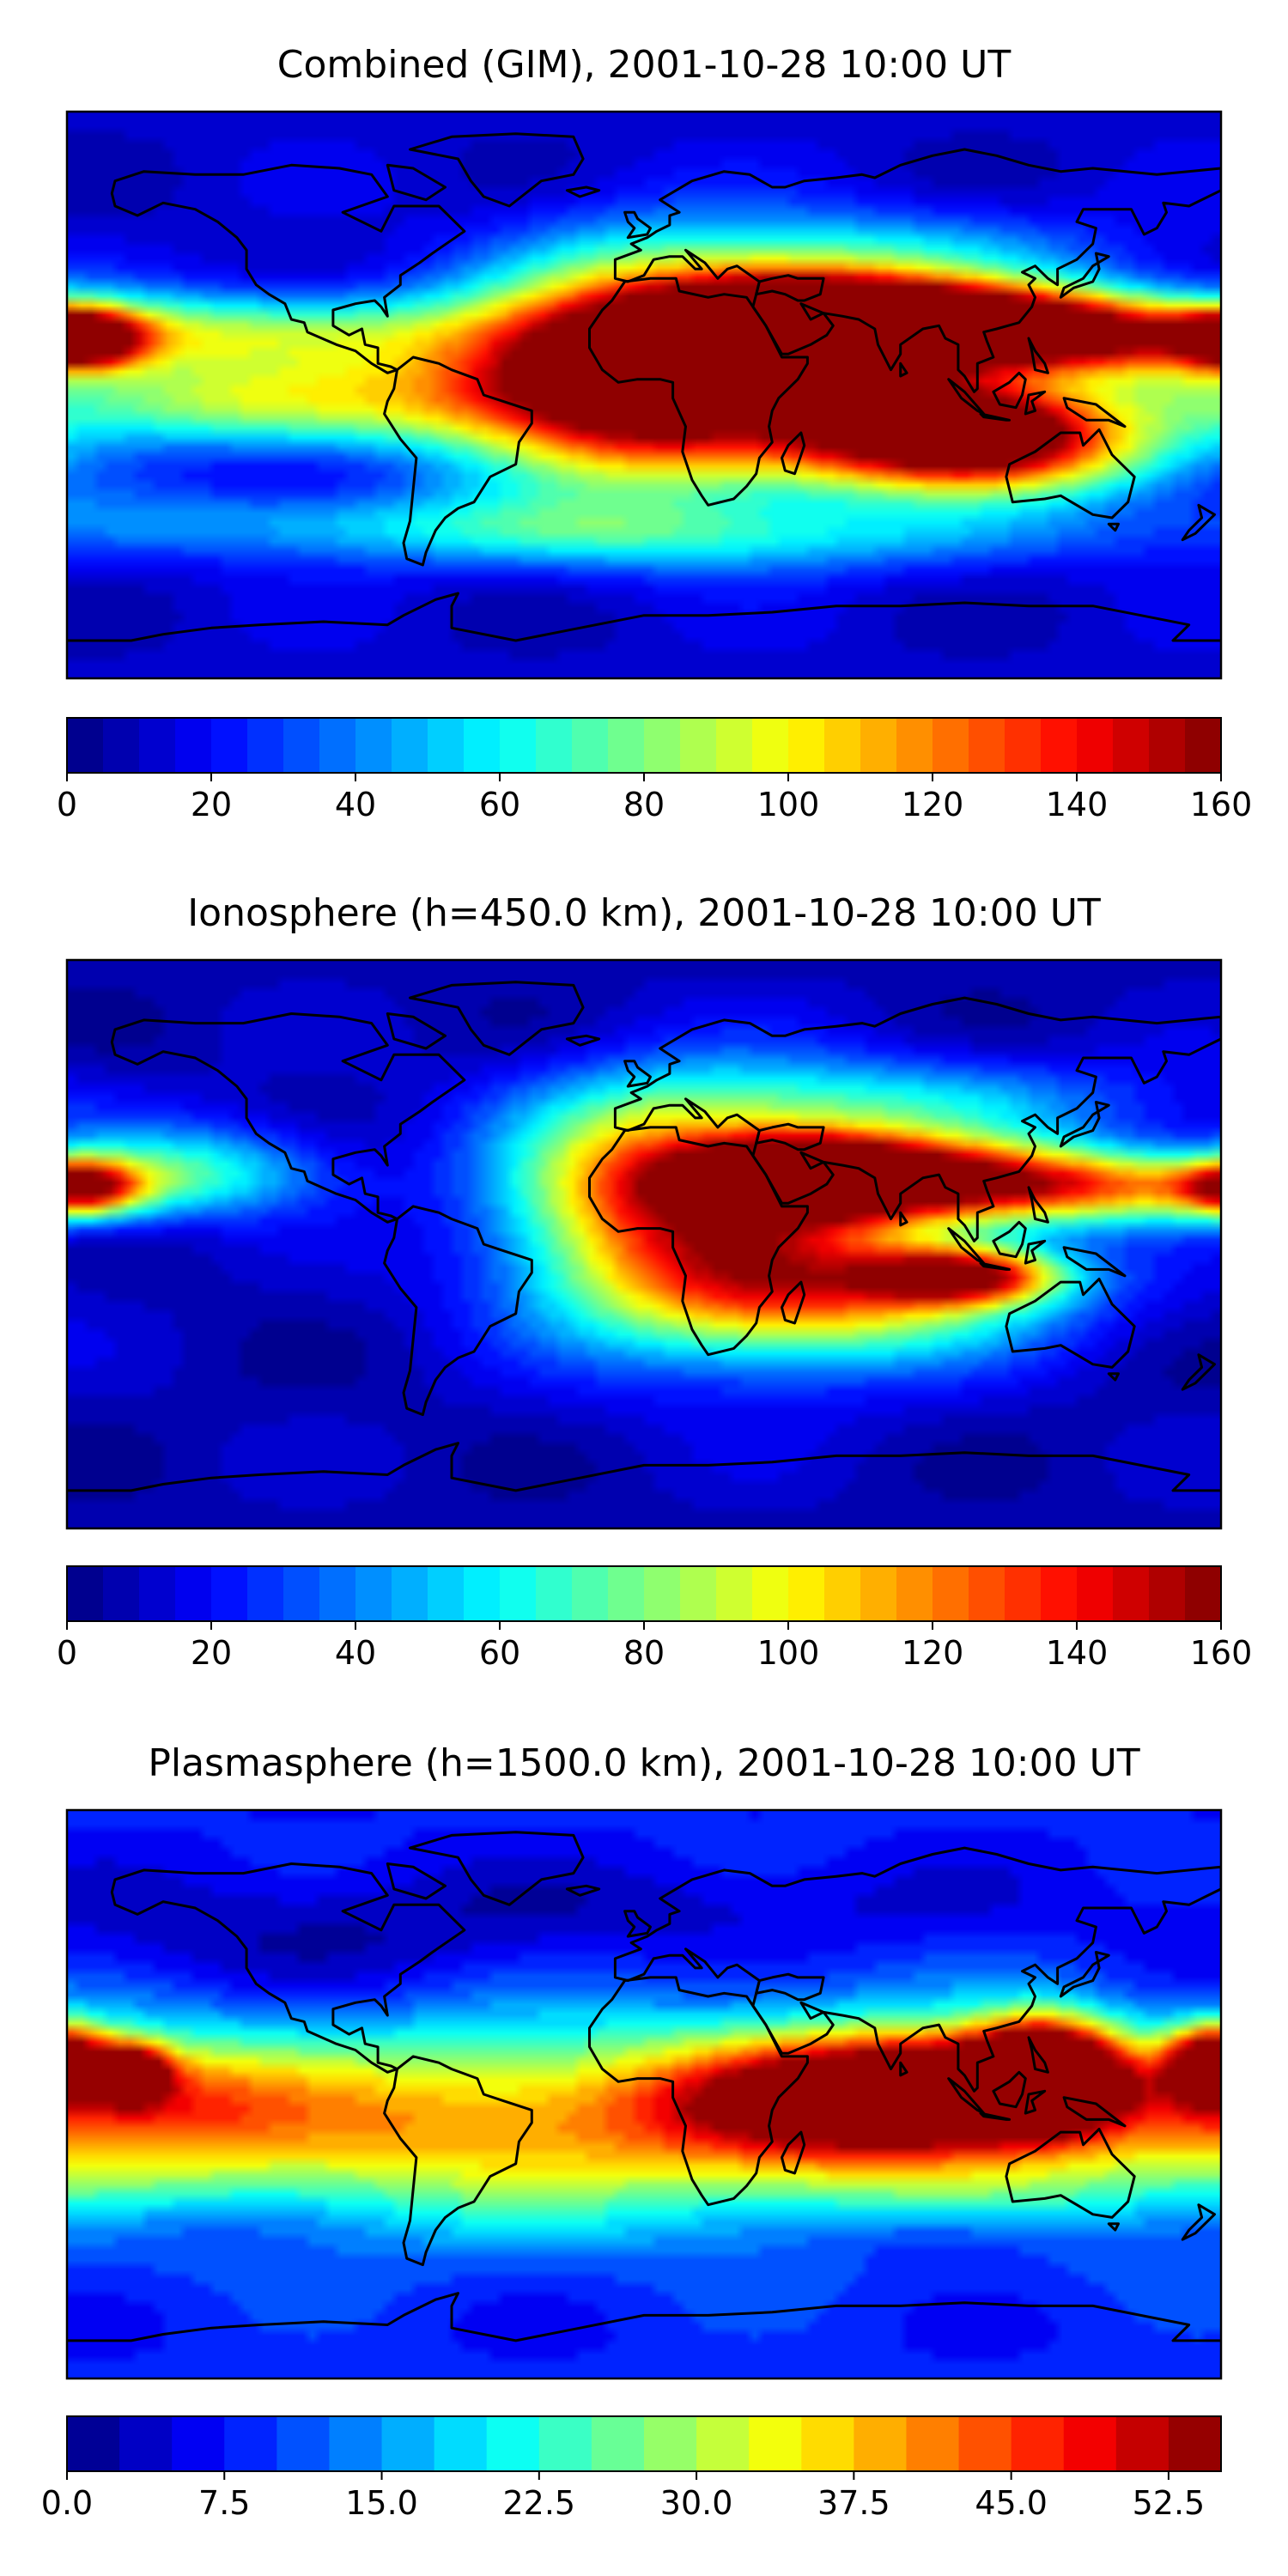 Image resolution: width=1288 pixels, height=2576 pixels. I want to click on coastline-australia, so click(1071, 474).